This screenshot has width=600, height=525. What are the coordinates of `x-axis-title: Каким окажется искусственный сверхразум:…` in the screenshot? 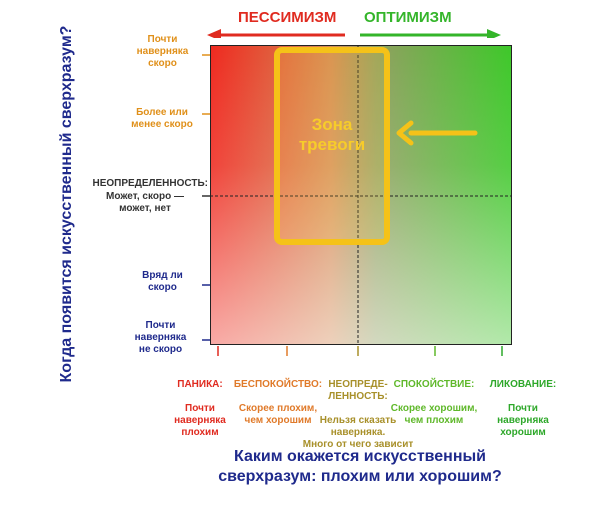 It's located at (360, 467).